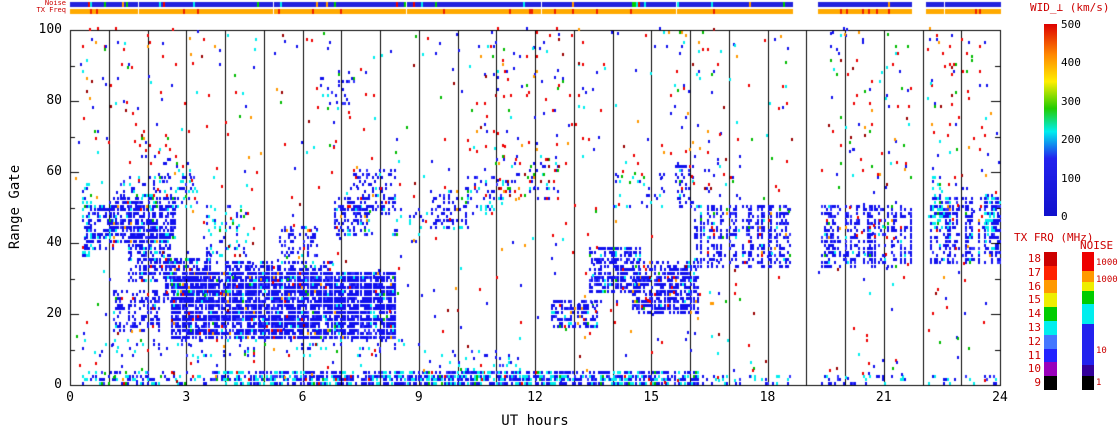 The width and height of the screenshot is (1118, 435). What do you see at coordinates (186, 397) in the screenshot?
I see `x-tick-label: 3` at bounding box center [186, 397].